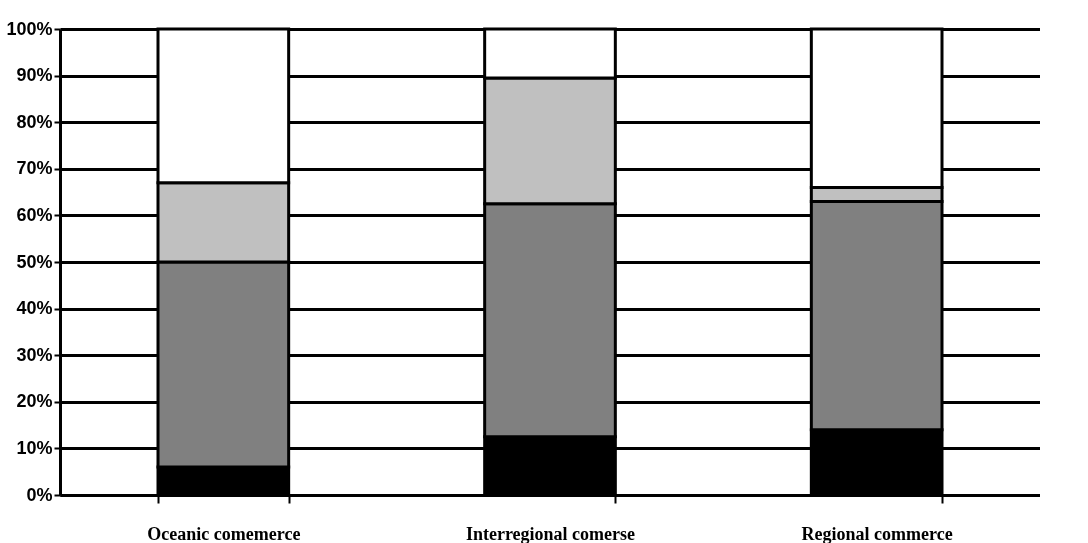  What do you see at coordinates (224, 533) in the screenshot?
I see `x-tick-label: Oceanic comemerce` at bounding box center [224, 533].